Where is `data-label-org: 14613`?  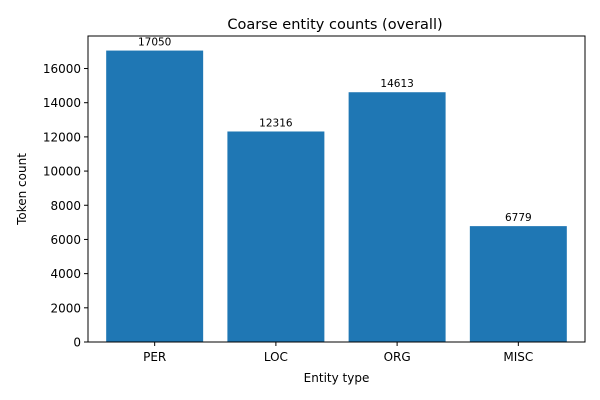 data-label-org: 14613 is located at coordinates (396, 84).